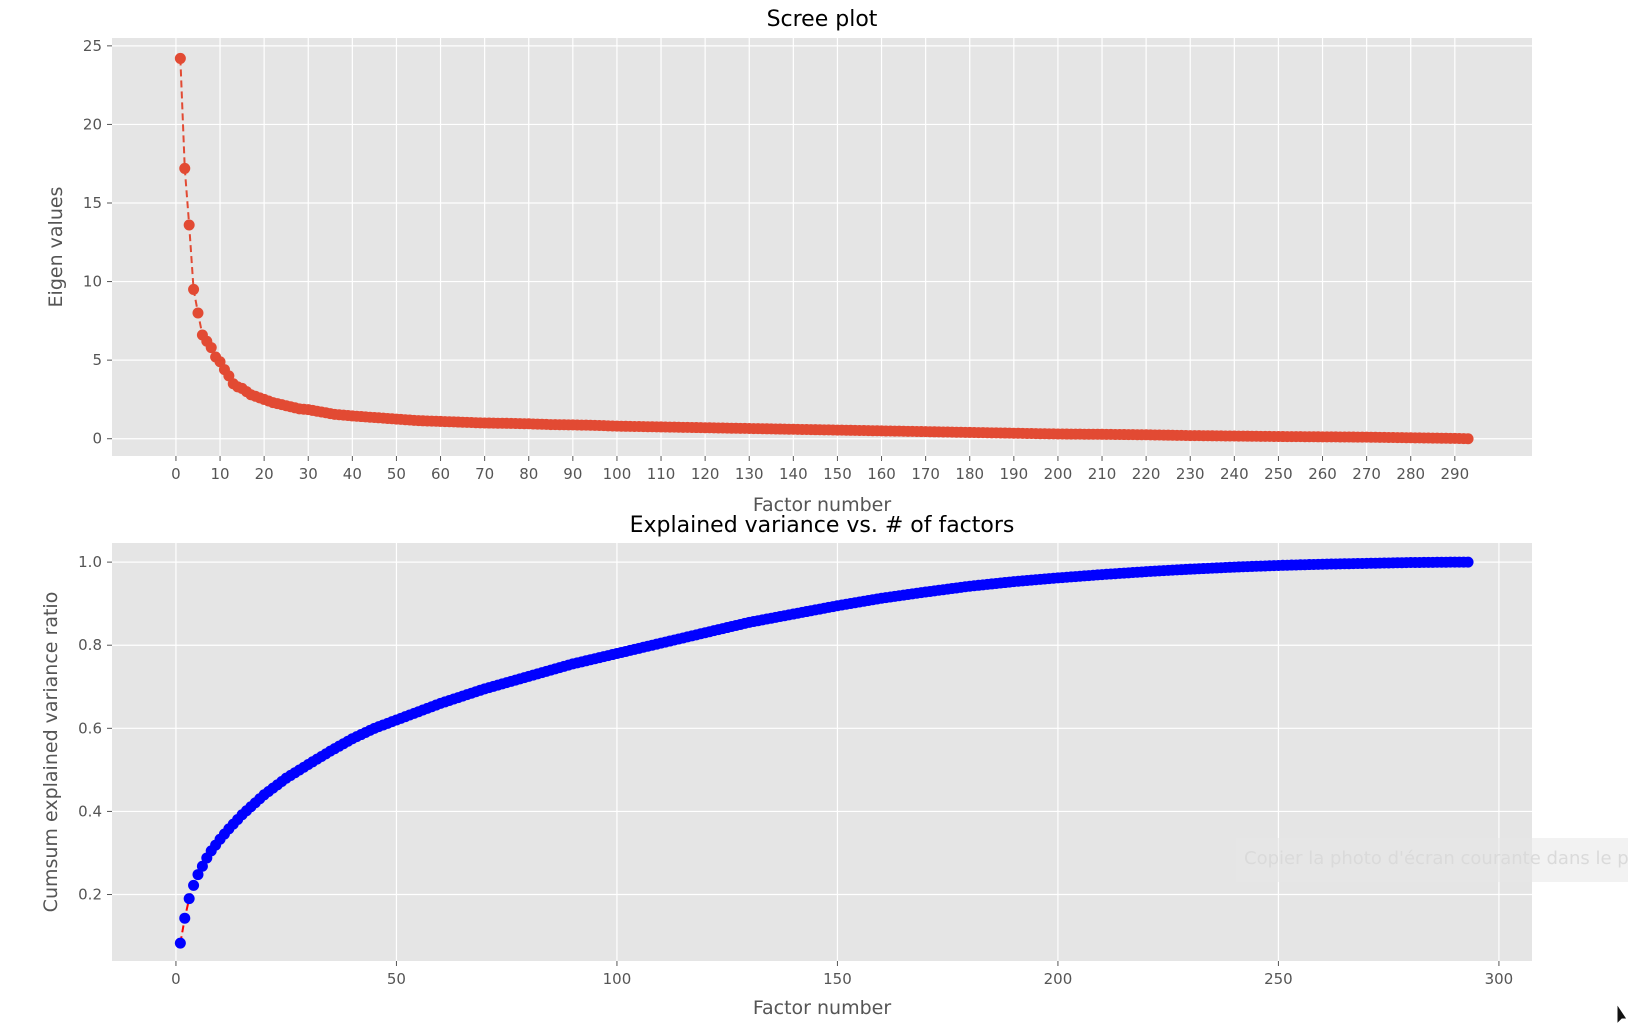 This screenshot has height=1027, width=1628. I want to click on y-tick-label: 0.4, so click(90, 811).